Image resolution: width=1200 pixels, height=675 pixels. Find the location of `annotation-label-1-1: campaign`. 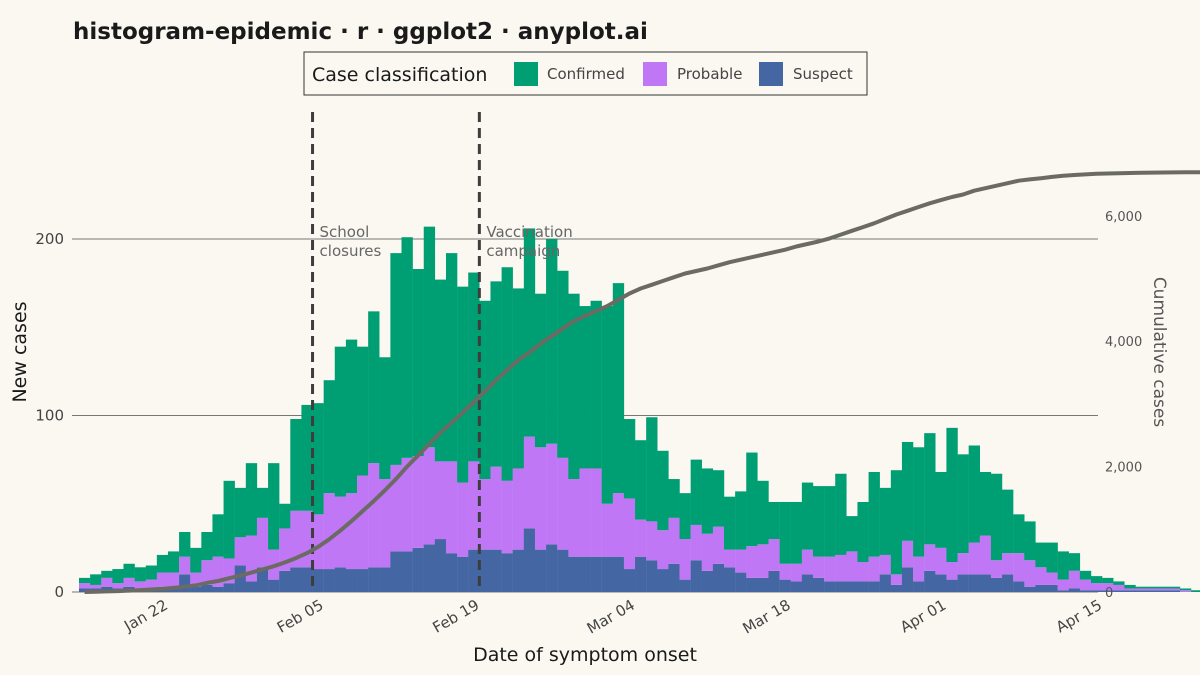

annotation-label-1-1: campaign is located at coordinates (523, 251).